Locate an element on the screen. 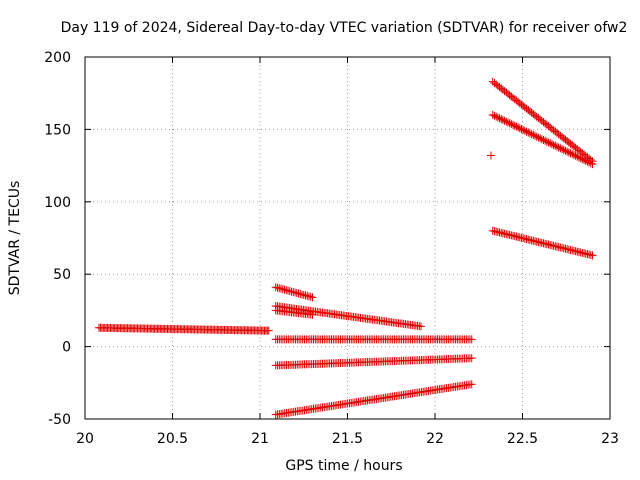  y-tick-label: 150 is located at coordinates (57, 130).